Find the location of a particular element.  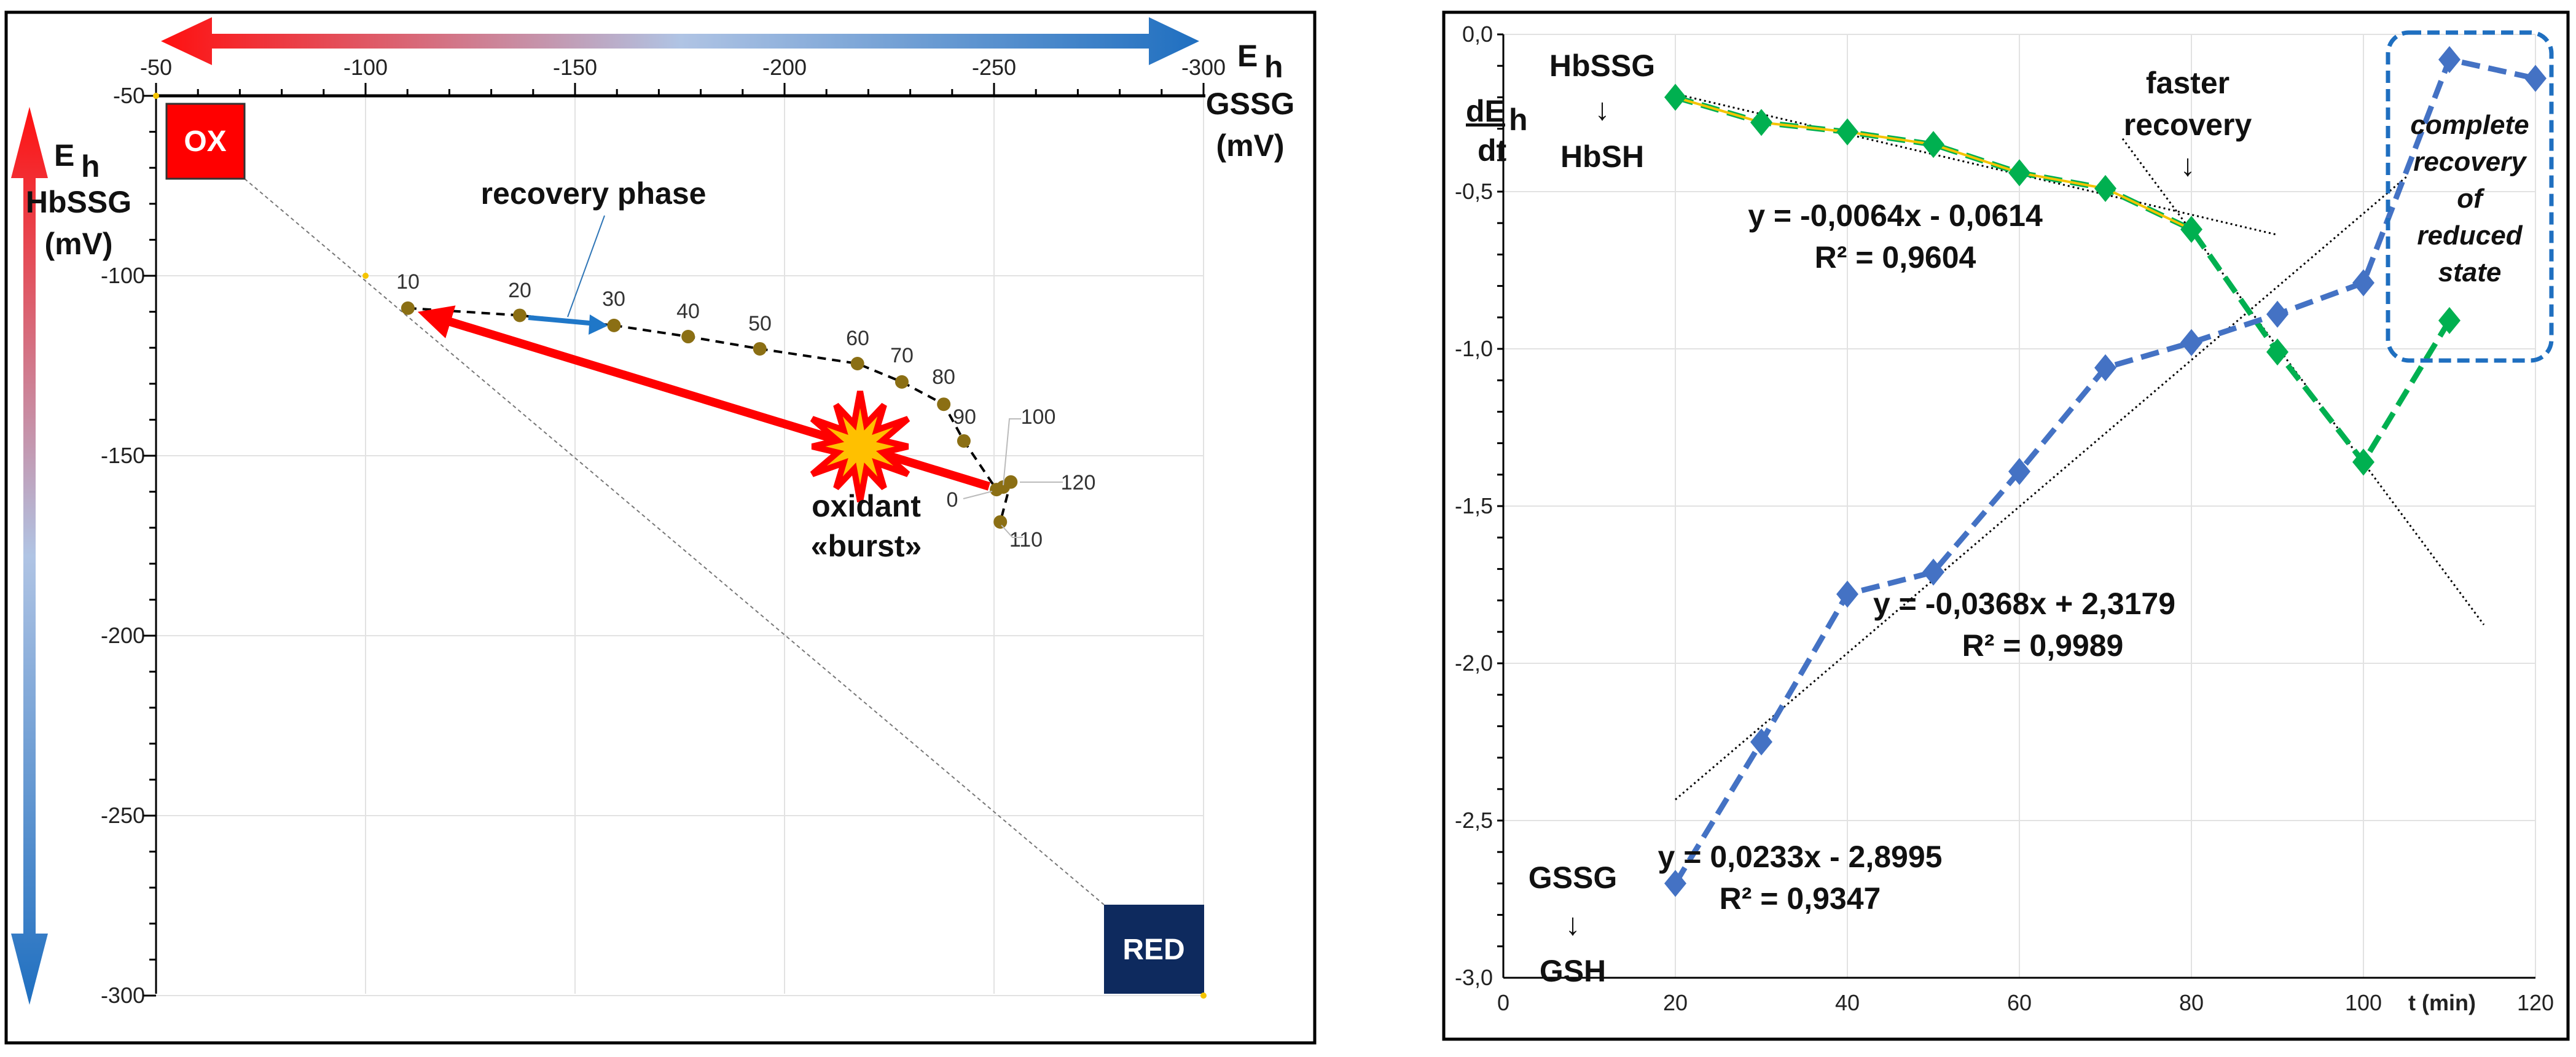

trendline-equation: y = -0,0064x - 0,0614 is located at coordinates (1895, 215).